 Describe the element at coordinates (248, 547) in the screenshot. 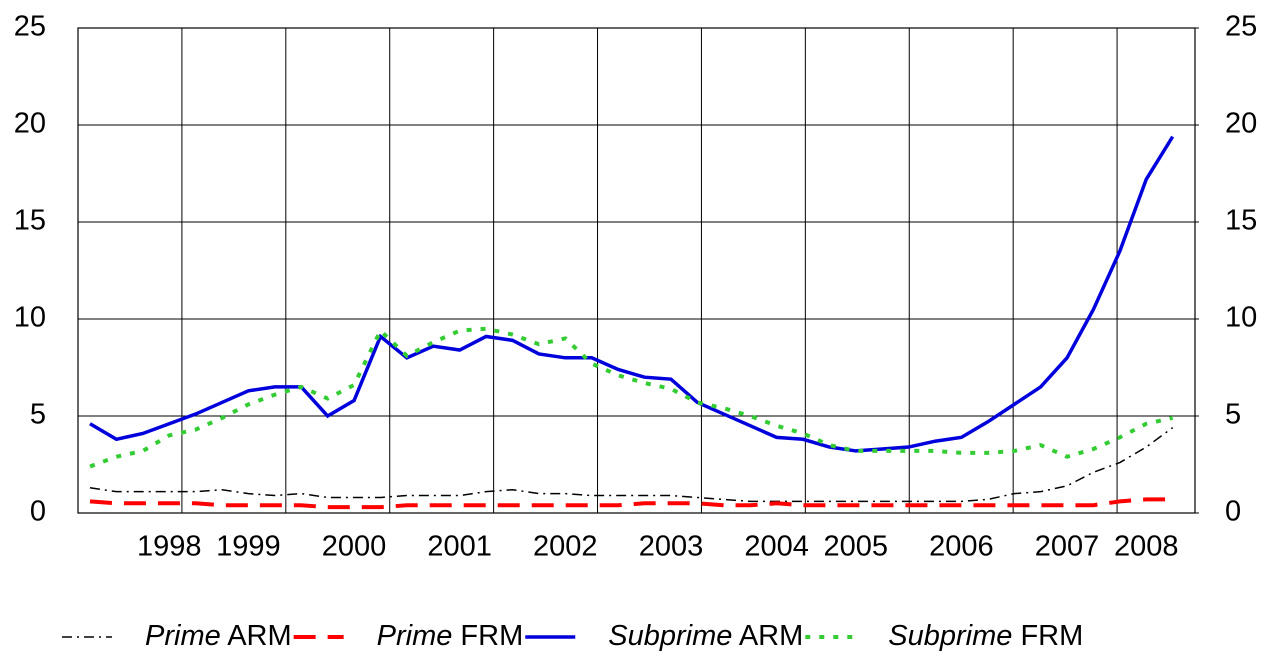

I see `x-tick-label: 1999` at that location.